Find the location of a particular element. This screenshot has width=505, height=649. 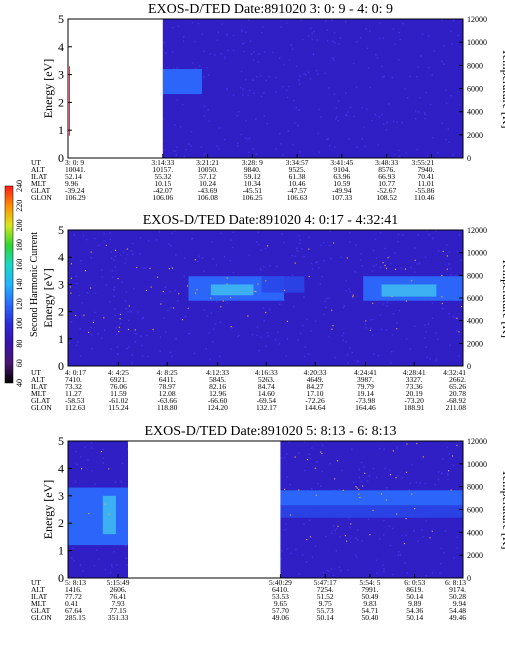

orbit-row-label: UT is located at coordinates (36, 372).